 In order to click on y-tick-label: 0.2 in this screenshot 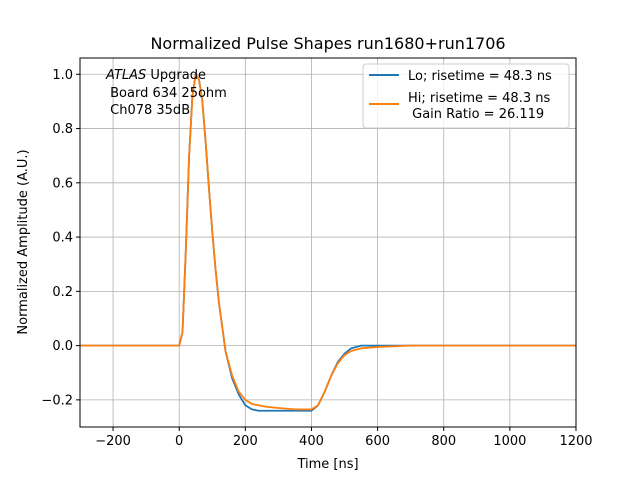, I will do `click(62, 292)`.